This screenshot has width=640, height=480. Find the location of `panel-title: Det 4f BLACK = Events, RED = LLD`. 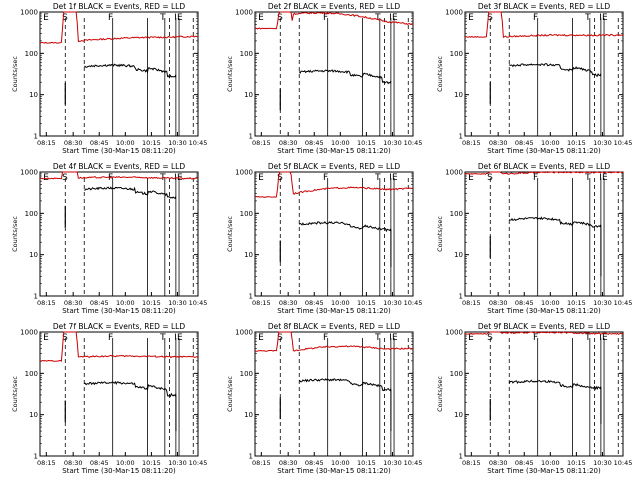

panel-title: Det 4f BLACK = Events, RED = LLD is located at coordinates (119, 166).